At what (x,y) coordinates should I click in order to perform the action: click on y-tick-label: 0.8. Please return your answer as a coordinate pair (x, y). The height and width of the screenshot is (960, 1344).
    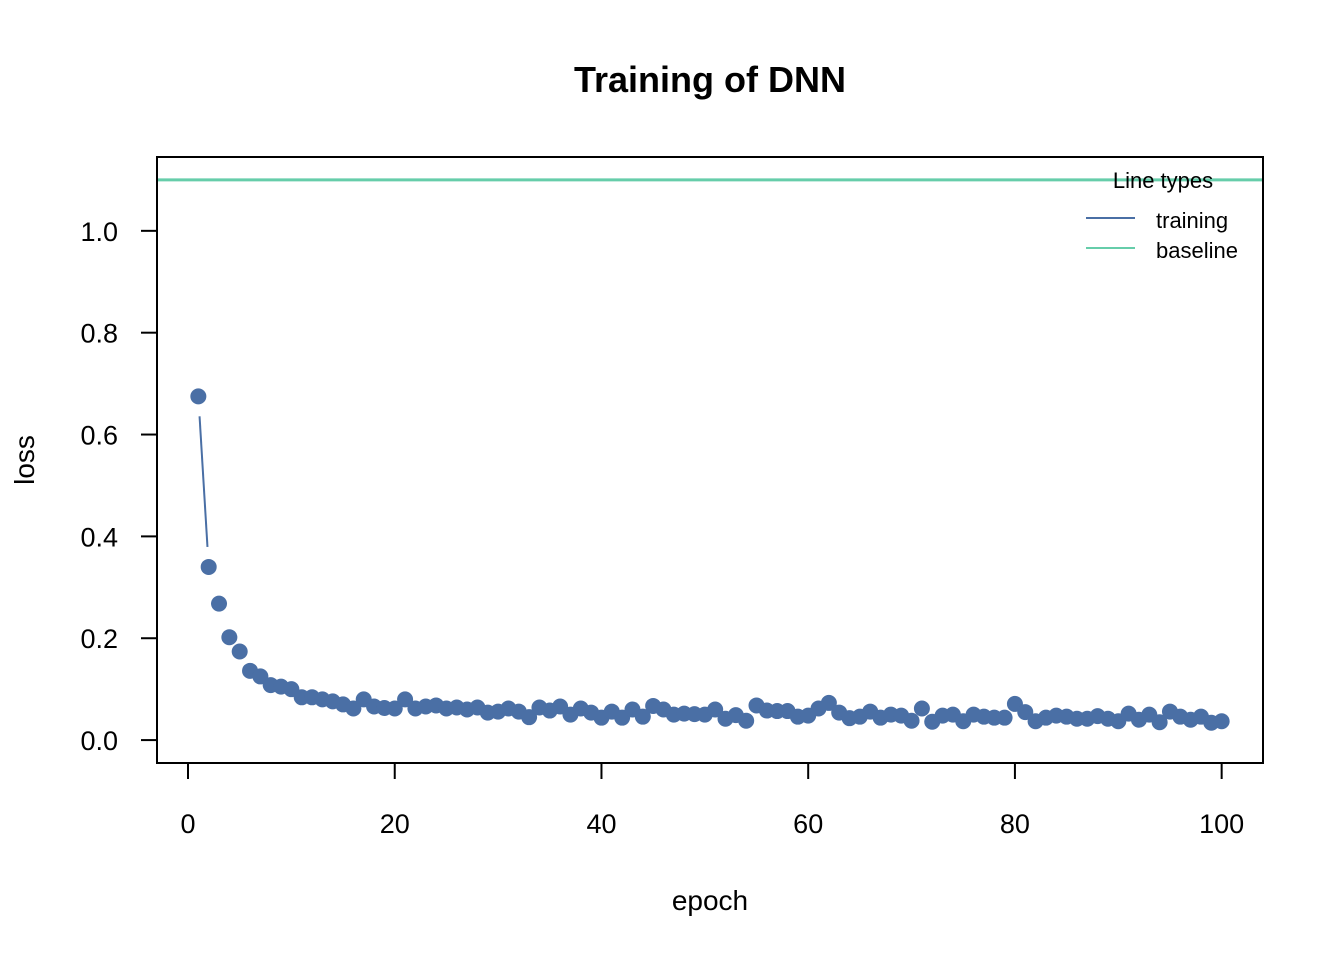
    Looking at the image, I should click on (99, 334).